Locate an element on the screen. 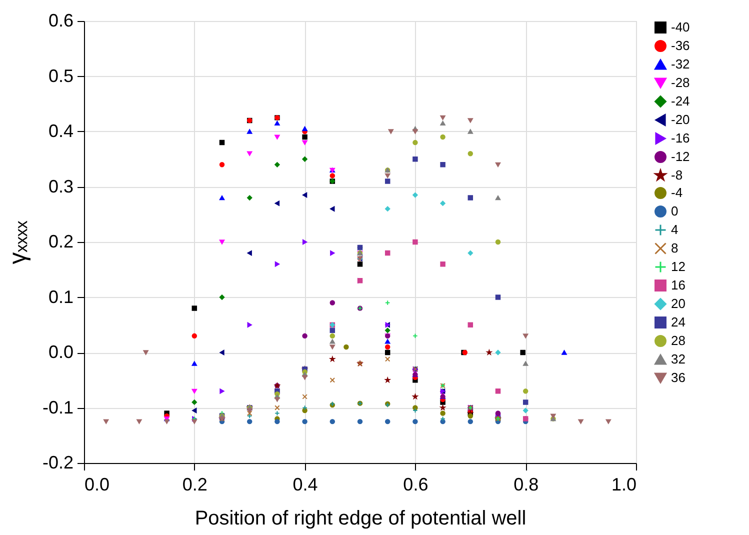 This screenshot has height=535, width=749. x-tick-label: 1.0 is located at coordinates (623, 484).